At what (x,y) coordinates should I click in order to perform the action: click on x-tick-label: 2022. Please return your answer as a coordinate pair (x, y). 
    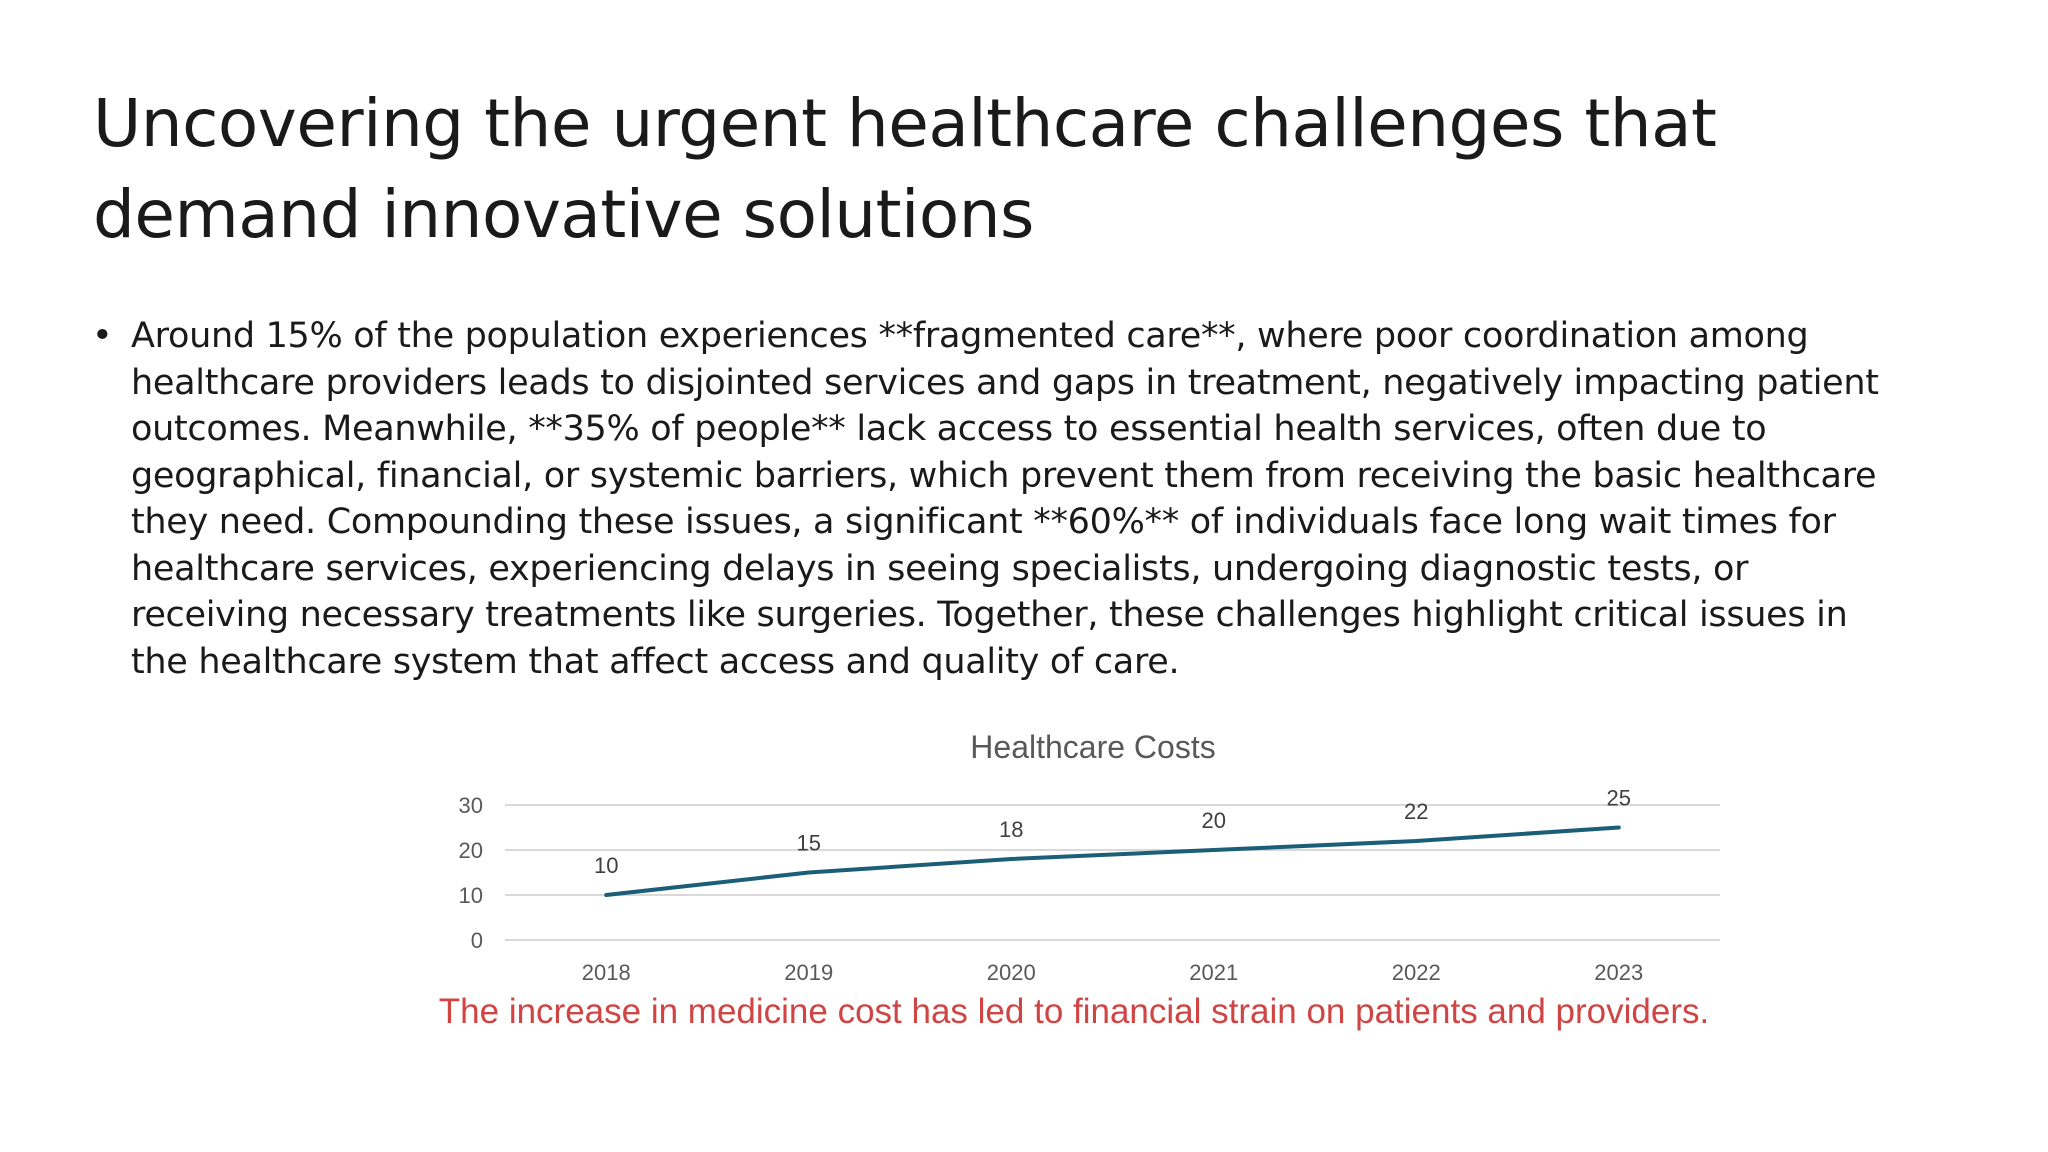
    Looking at the image, I should click on (1416, 972).